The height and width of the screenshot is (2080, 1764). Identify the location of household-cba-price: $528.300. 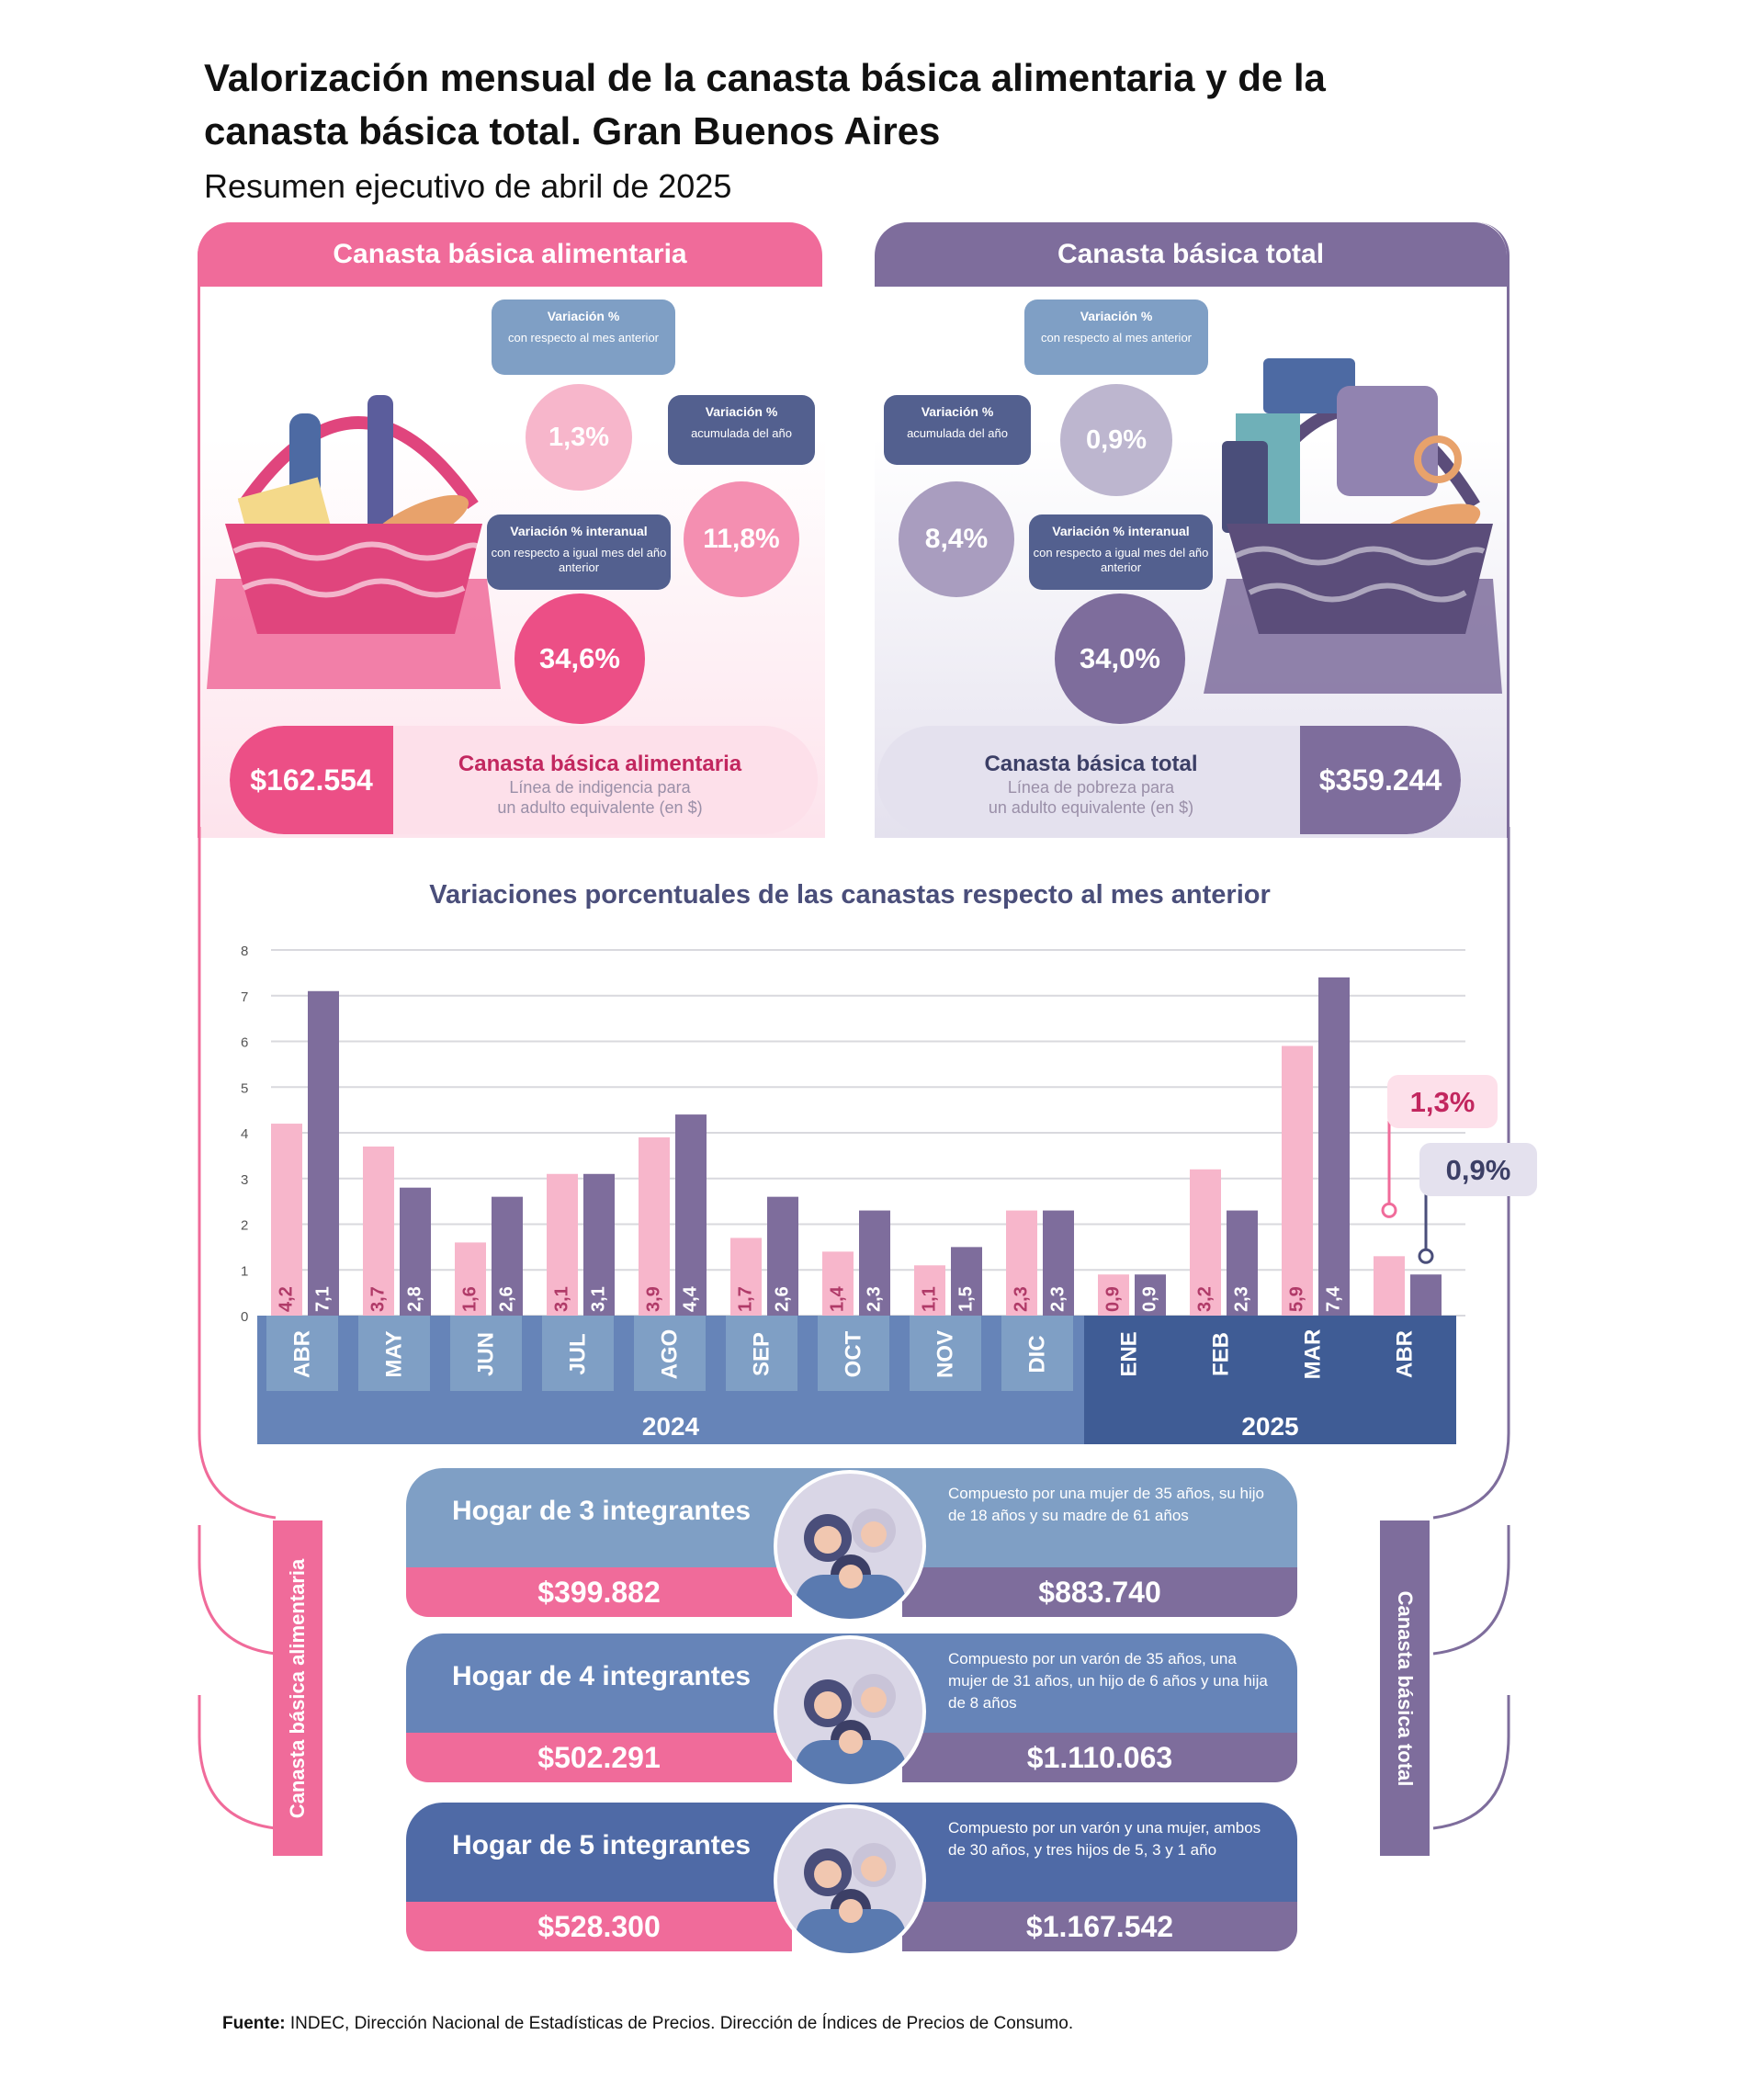
(599, 1926).